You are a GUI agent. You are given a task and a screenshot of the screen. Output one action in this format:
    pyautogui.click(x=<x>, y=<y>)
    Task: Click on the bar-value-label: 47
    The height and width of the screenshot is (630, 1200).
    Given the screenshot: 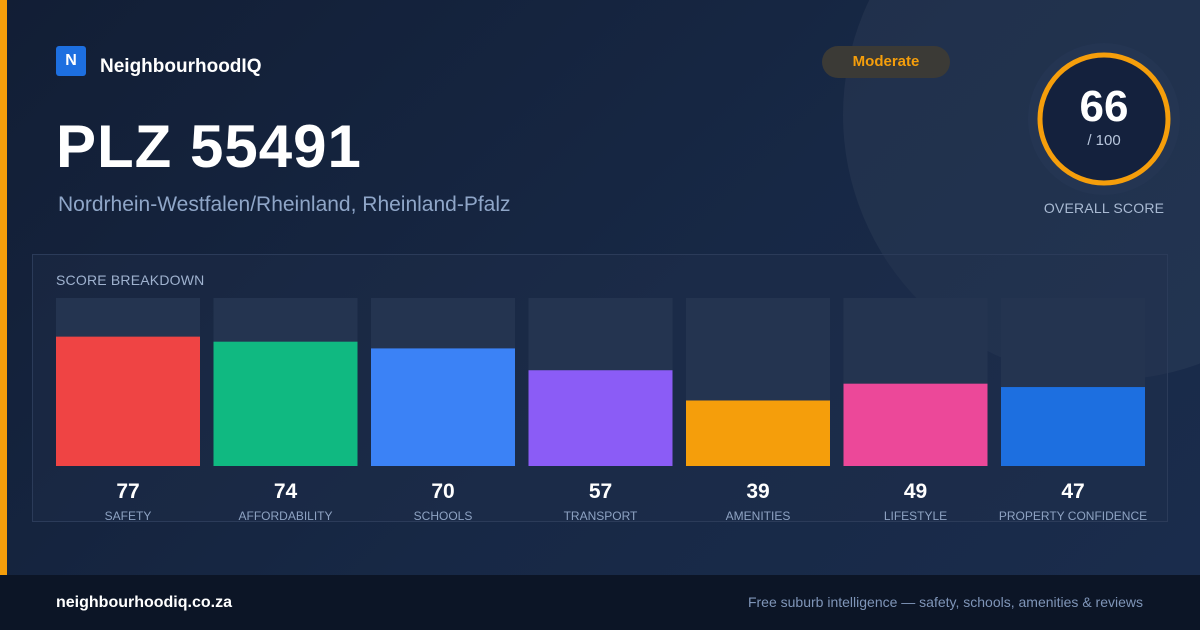 What is the action you would take?
    pyautogui.click(x=1072, y=491)
    